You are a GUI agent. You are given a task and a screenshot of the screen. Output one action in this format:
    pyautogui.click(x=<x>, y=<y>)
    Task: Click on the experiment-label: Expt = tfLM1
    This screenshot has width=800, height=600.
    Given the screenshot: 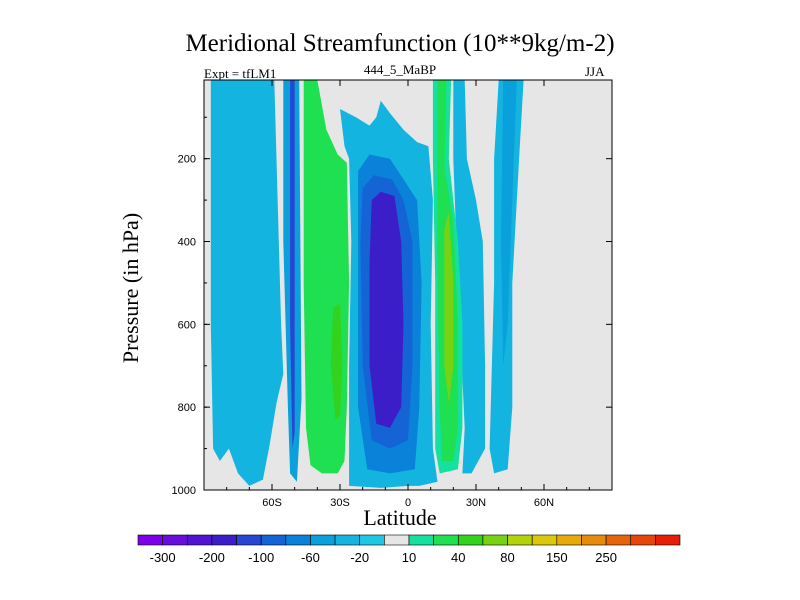 What is the action you would take?
    pyautogui.click(x=240, y=73)
    